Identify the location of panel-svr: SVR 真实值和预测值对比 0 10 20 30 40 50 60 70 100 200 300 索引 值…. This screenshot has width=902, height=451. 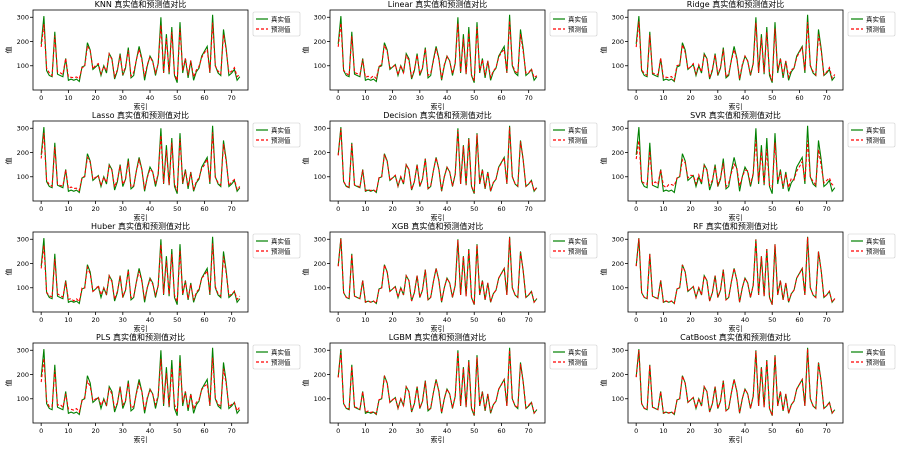
(747, 166).